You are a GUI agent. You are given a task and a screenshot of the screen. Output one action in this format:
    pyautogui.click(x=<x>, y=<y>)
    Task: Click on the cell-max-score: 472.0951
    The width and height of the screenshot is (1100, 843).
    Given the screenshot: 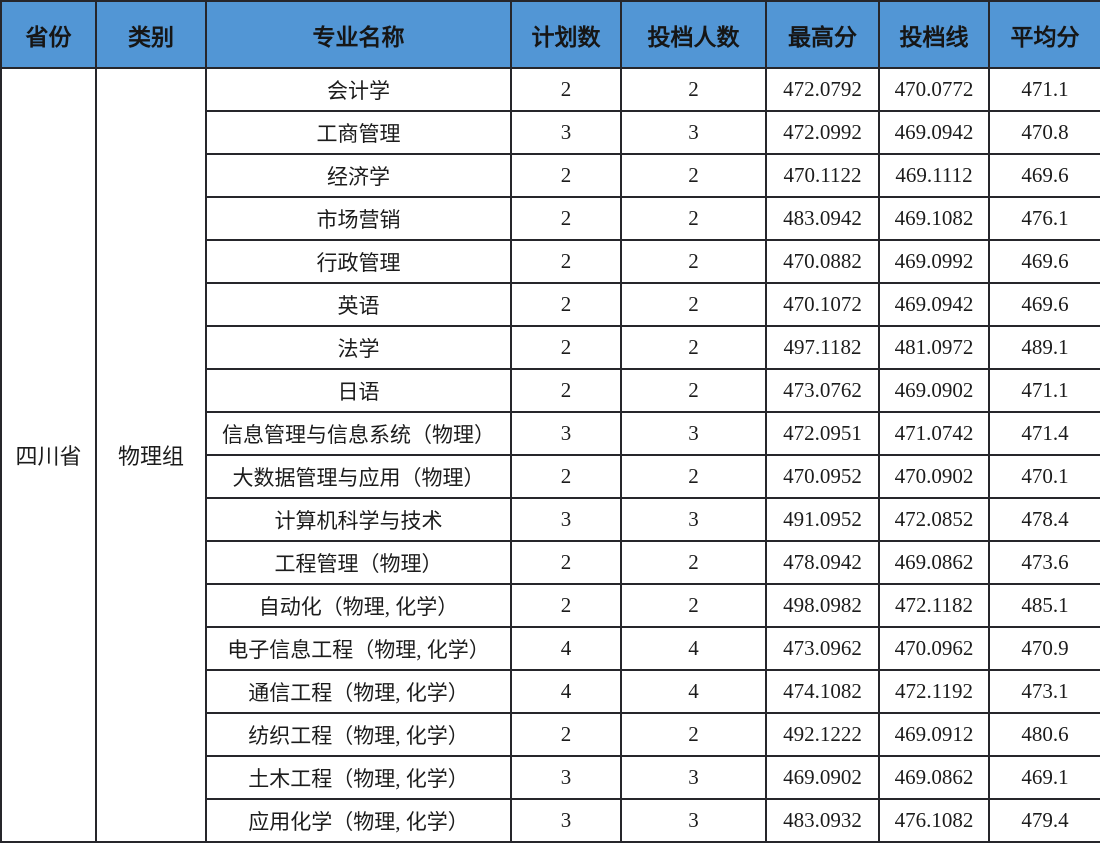 What is the action you would take?
    pyautogui.click(x=822, y=433)
    